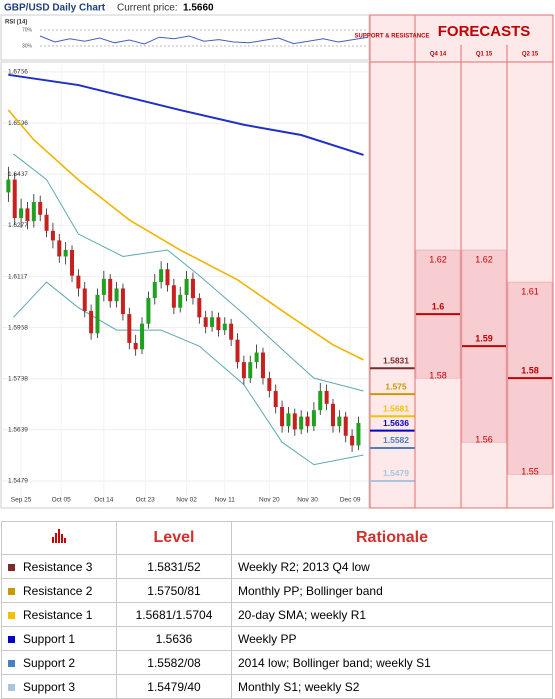  What do you see at coordinates (484, 259) in the screenshot?
I see `forecast-high: 1.62` at bounding box center [484, 259].